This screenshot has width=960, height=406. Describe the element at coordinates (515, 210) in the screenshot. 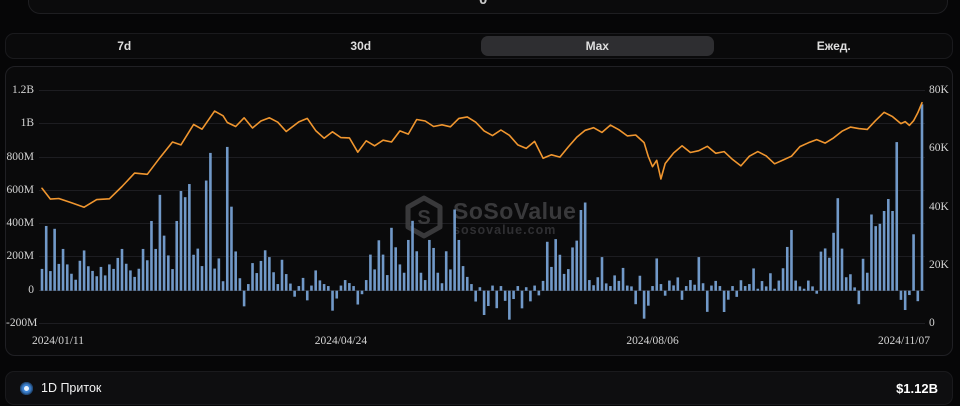

I see `watermark-name: SoSoValue` at that location.